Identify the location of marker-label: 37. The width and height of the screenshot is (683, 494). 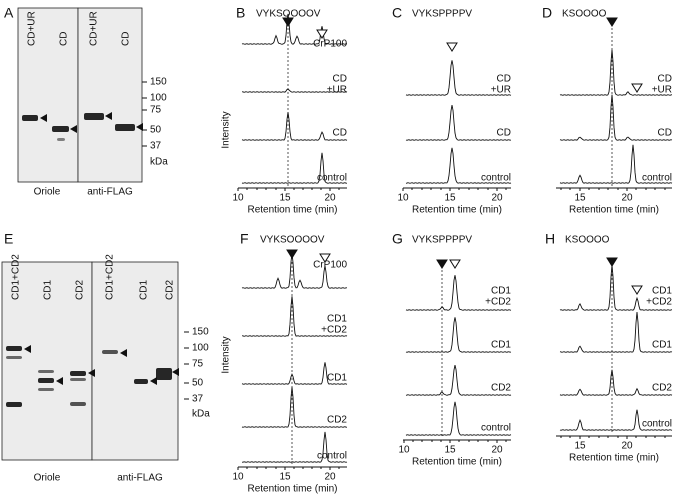
(156, 146).